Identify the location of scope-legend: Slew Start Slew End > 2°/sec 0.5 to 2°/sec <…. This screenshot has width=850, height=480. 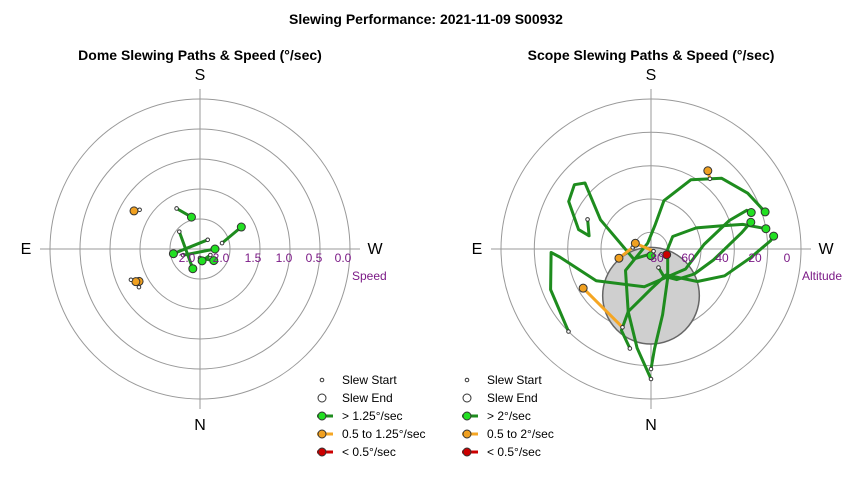
(508, 416).